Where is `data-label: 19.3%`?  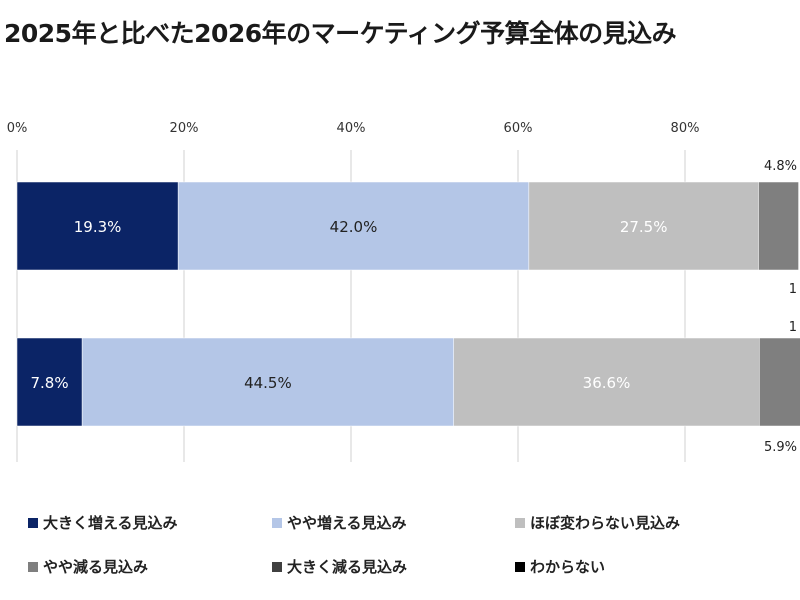 data-label: 19.3% is located at coordinates (98, 227).